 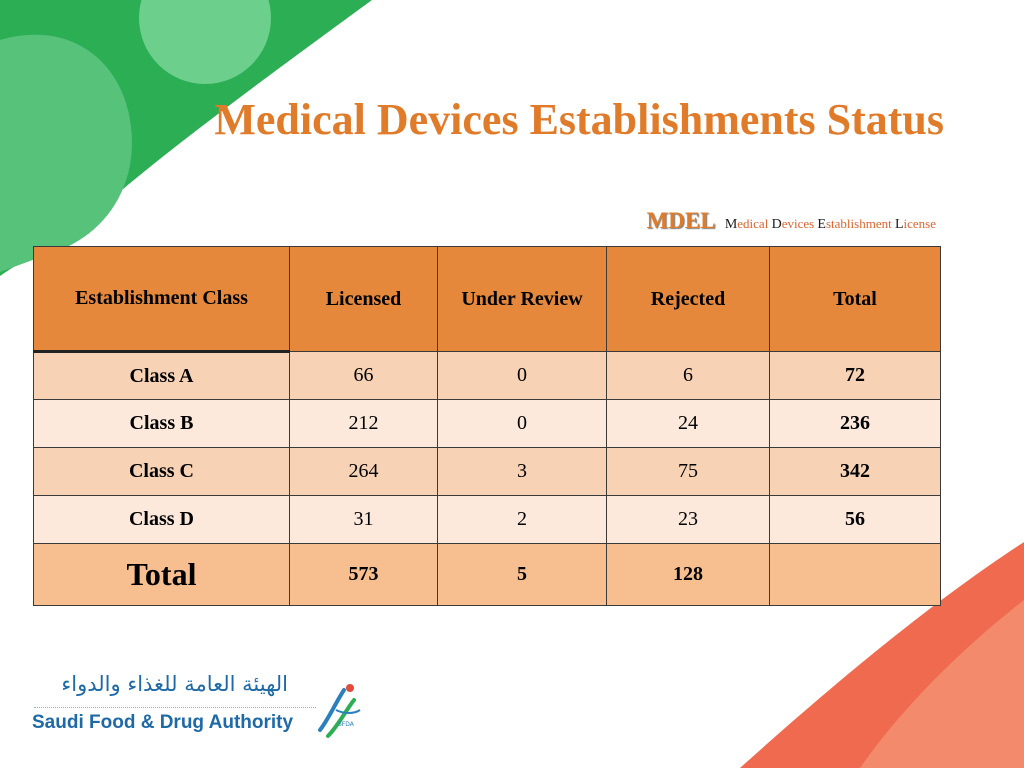 I want to click on under-review-cell: 2, so click(x=522, y=519).